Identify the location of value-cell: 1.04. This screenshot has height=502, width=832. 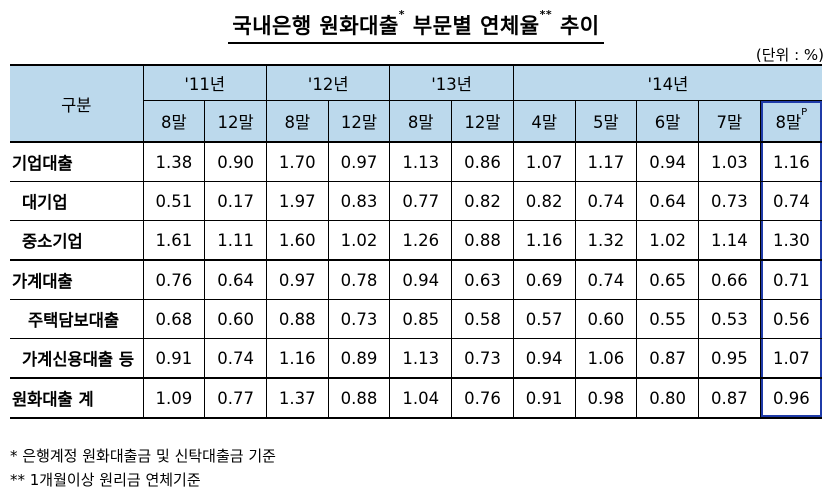
(421, 398).